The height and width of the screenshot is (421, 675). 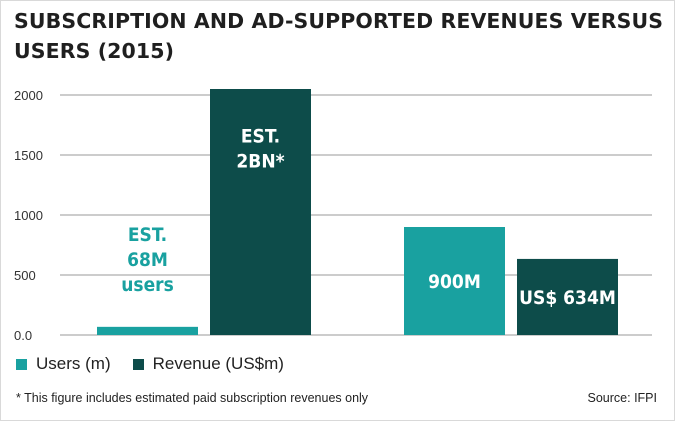 I want to click on bar-data-label: 68M, so click(x=147, y=260).